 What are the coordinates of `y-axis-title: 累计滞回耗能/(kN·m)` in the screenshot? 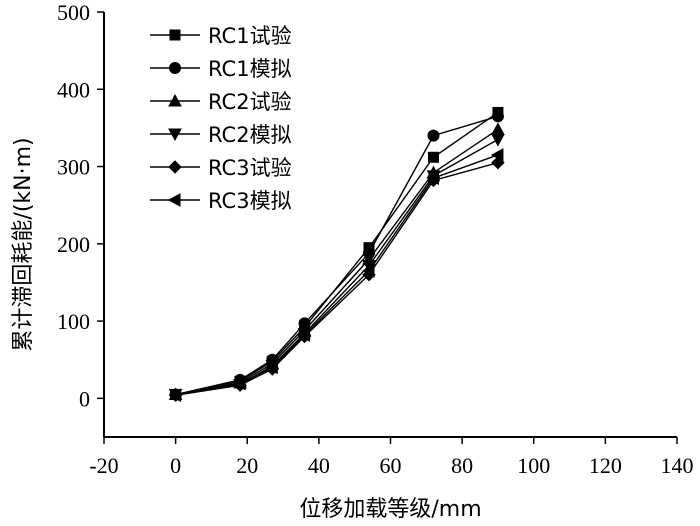 It's located at (23, 244).